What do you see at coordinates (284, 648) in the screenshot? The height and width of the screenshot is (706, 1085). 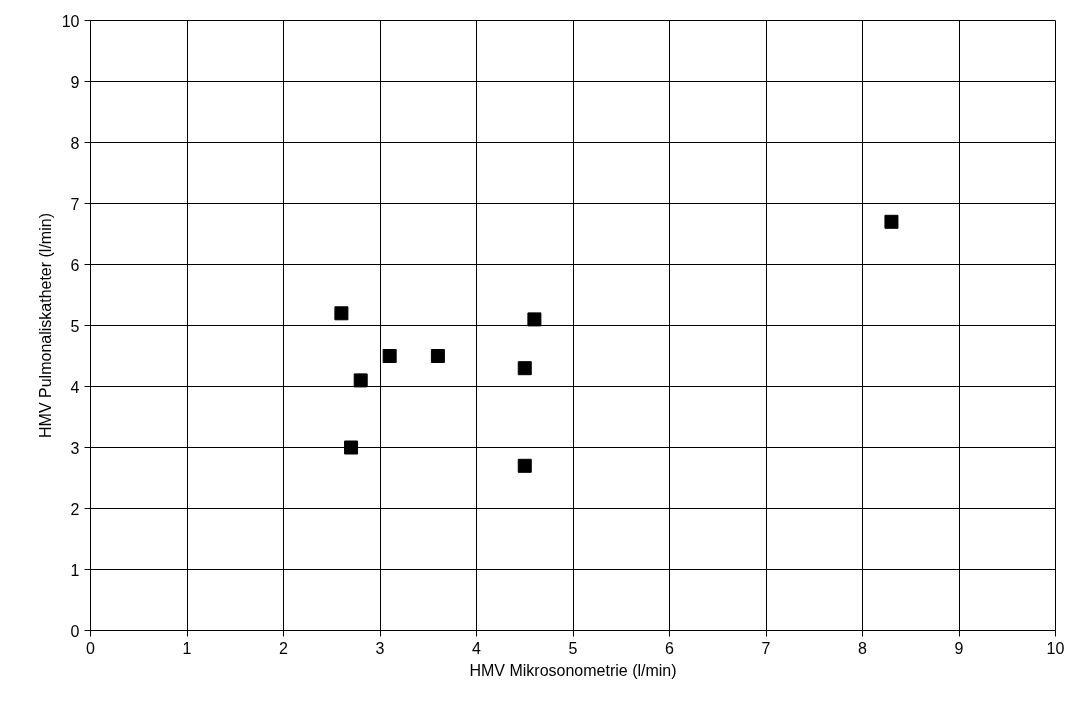 I see `x-tick-label: 2` at bounding box center [284, 648].